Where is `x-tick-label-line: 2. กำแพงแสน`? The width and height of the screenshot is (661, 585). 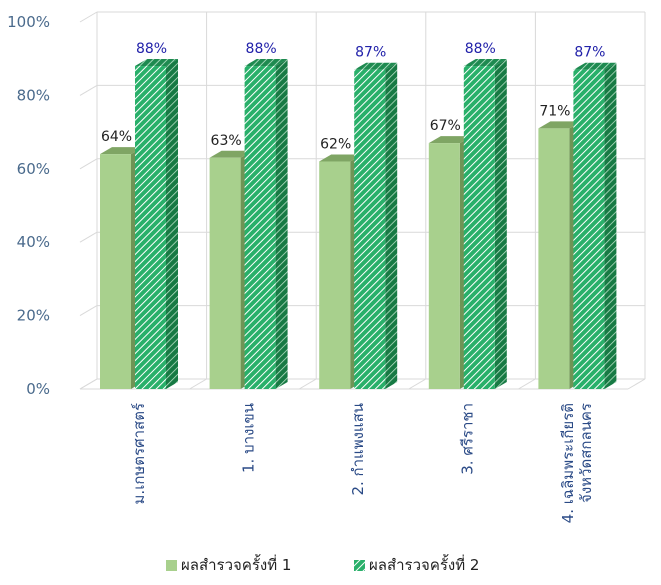 x-tick-label-line: 2. กำแพงแสน is located at coordinates (358, 449).